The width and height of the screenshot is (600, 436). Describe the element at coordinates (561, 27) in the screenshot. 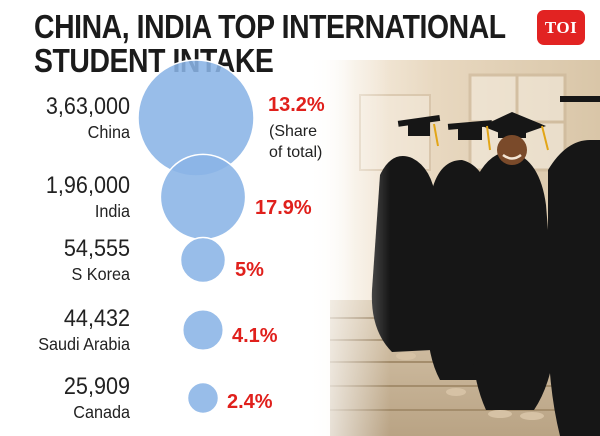

I see `toi-logo: TOI` at that location.